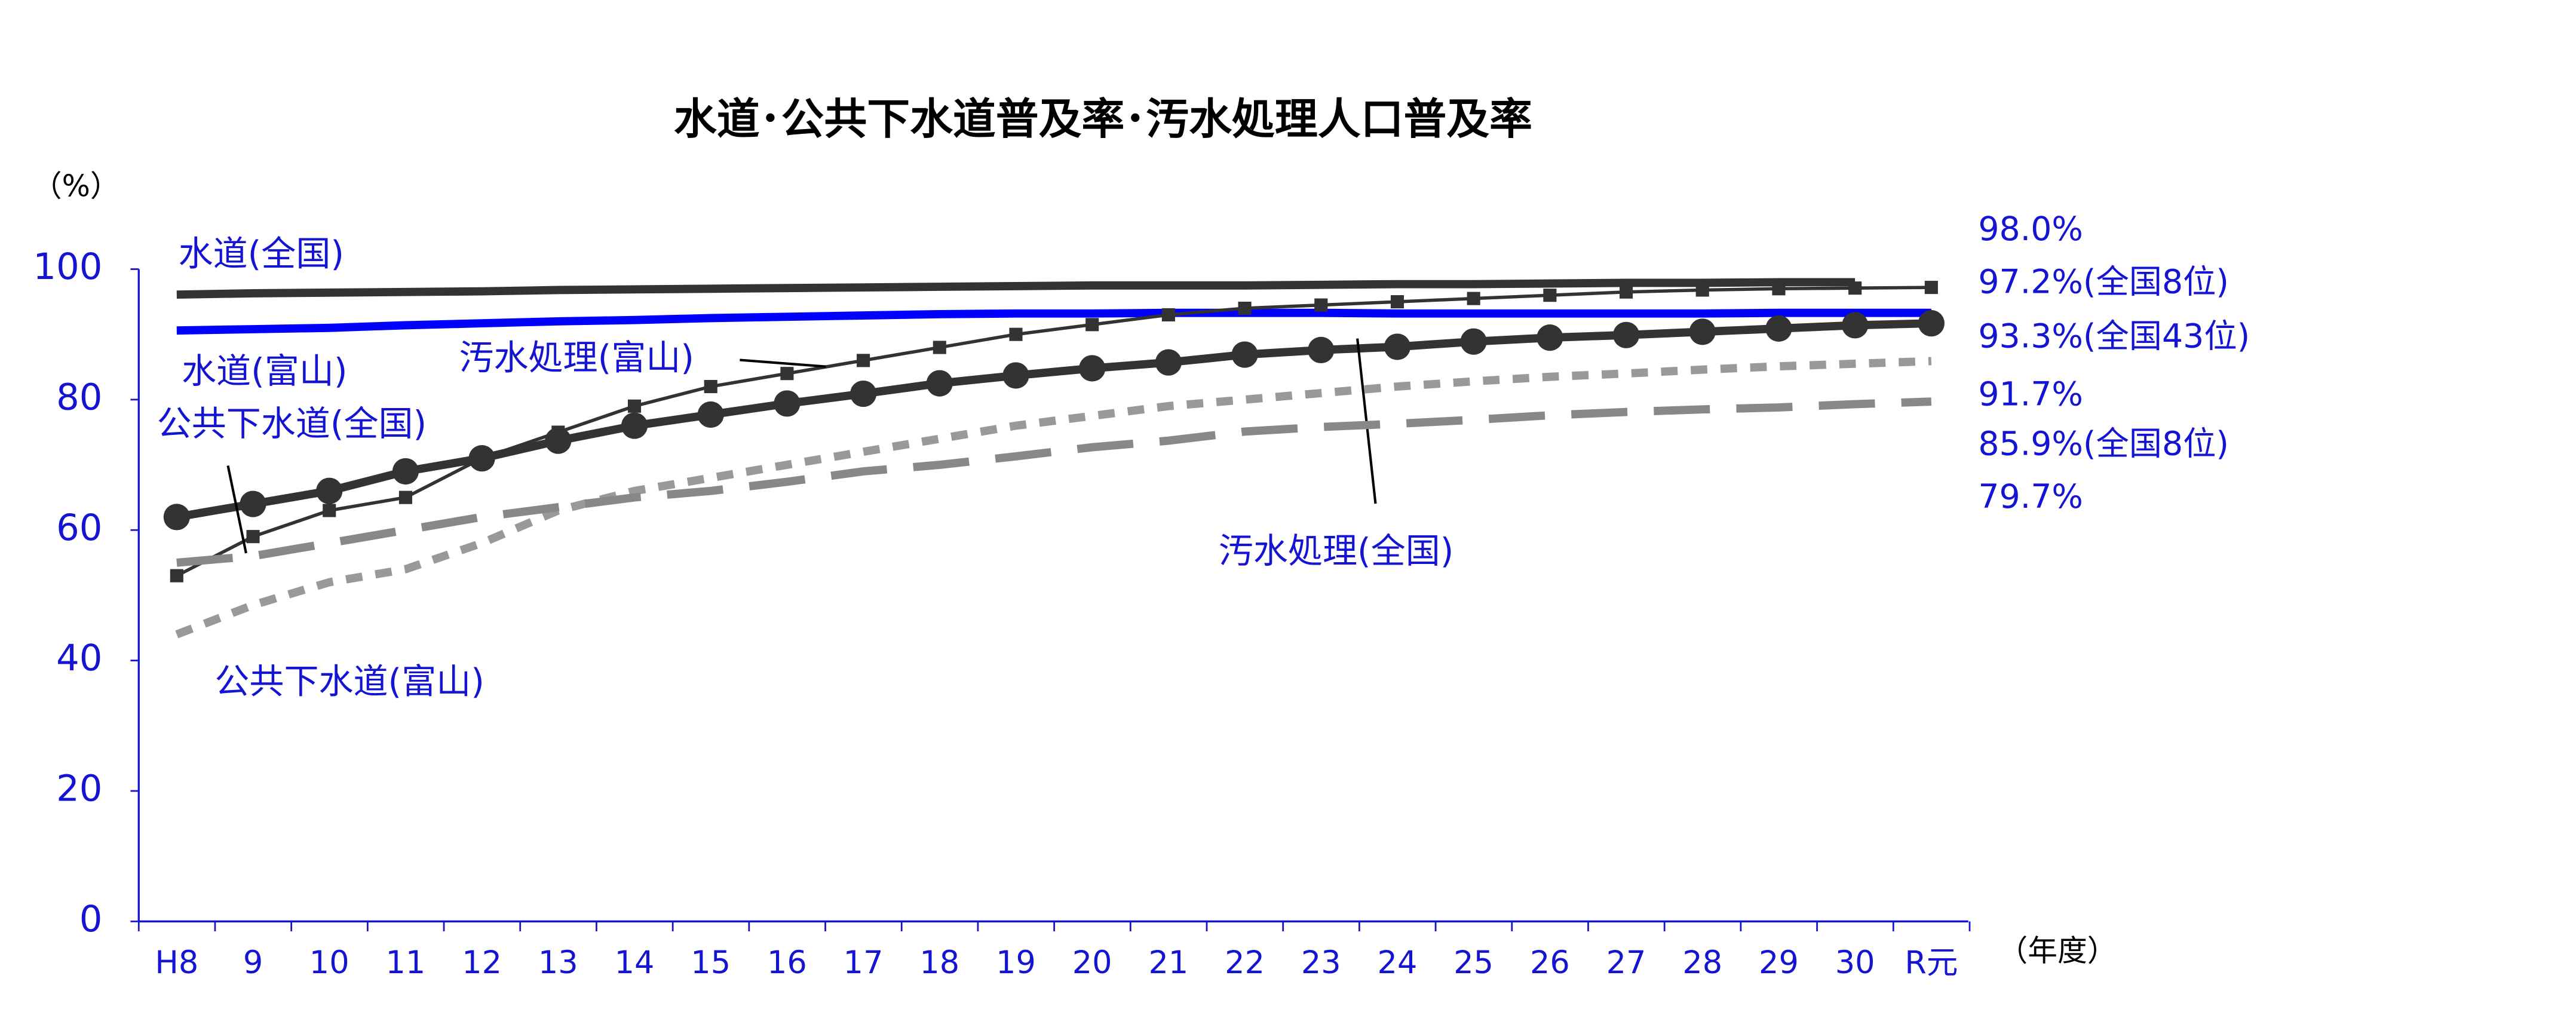  What do you see at coordinates (1779, 963) in the screenshot?
I see `x-tick-label: 29` at bounding box center [1779, 963].